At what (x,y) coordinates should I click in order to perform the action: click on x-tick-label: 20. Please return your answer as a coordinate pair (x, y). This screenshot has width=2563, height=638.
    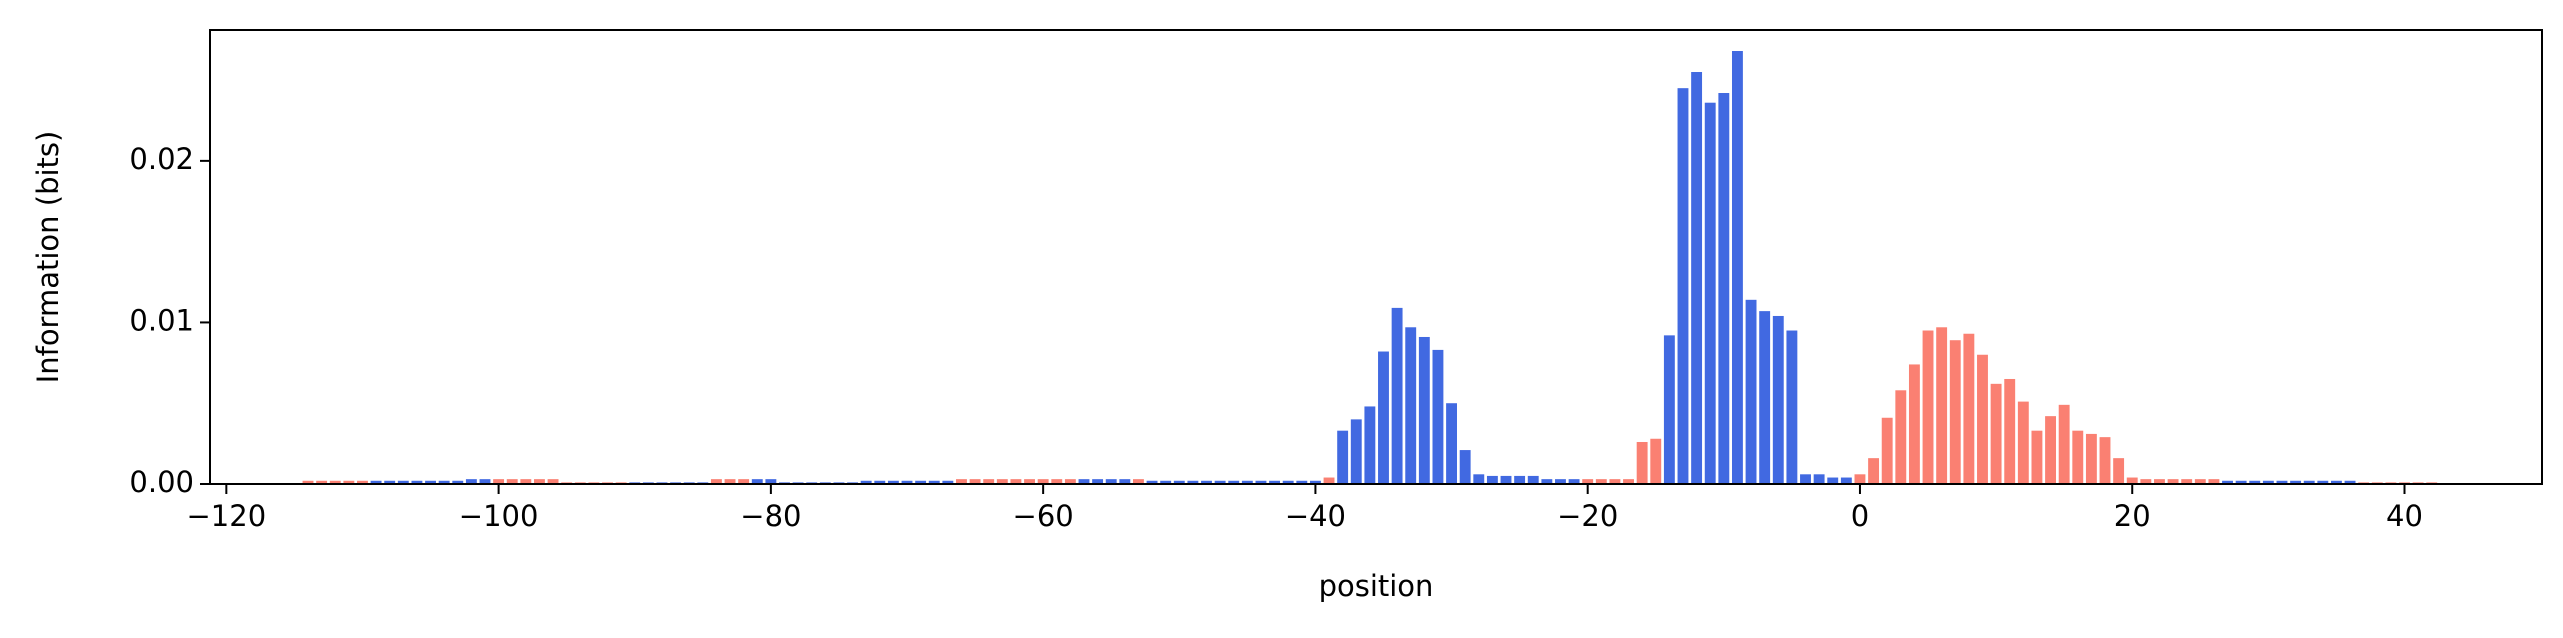
    Looking at the image, I should click on (2132, 516).